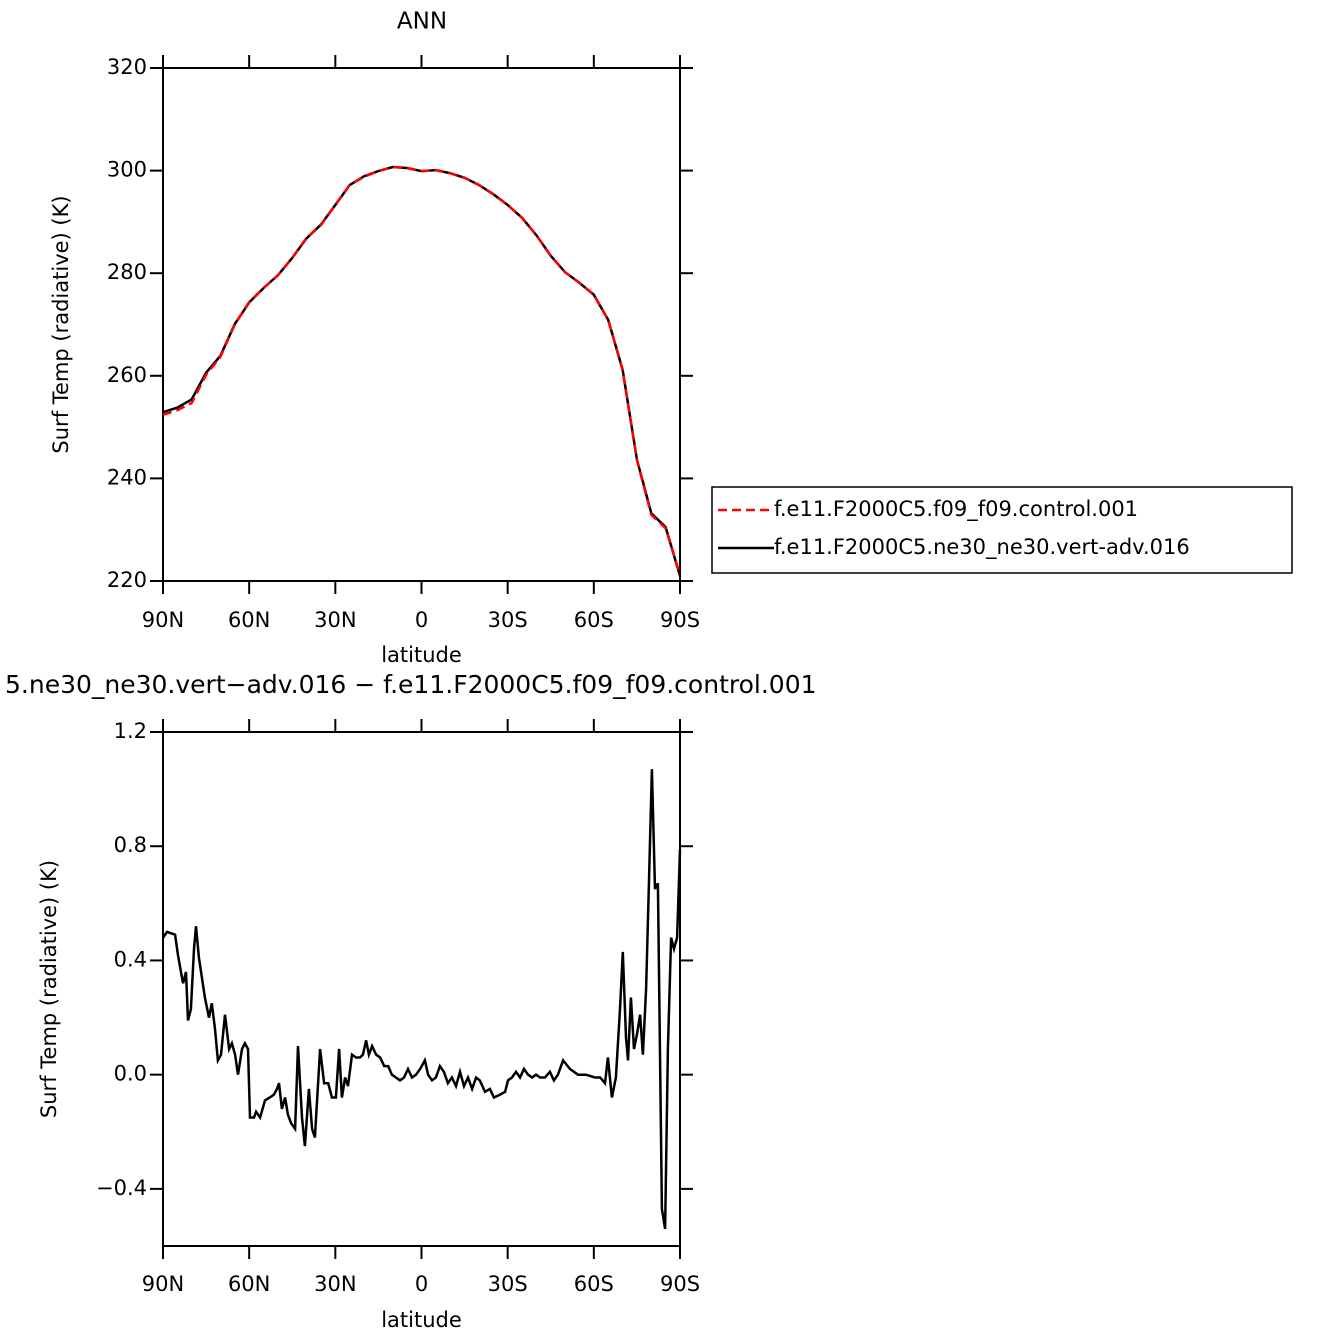 The image size is (1344, 1341). I want to click on y-tick-label: 280, so click(127, 272).